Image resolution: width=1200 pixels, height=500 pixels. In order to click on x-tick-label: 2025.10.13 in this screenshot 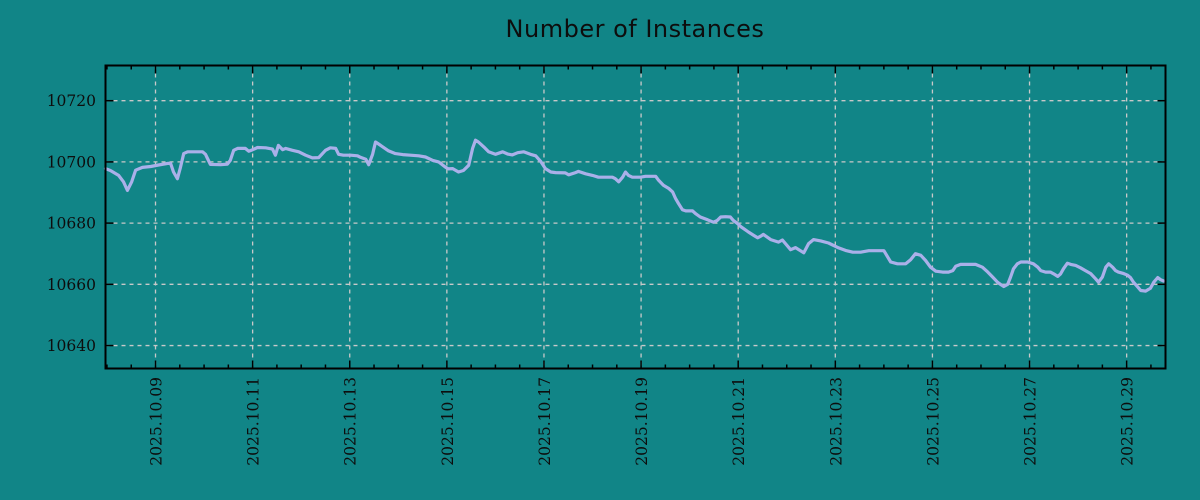, I will do `click(351, 421)`.